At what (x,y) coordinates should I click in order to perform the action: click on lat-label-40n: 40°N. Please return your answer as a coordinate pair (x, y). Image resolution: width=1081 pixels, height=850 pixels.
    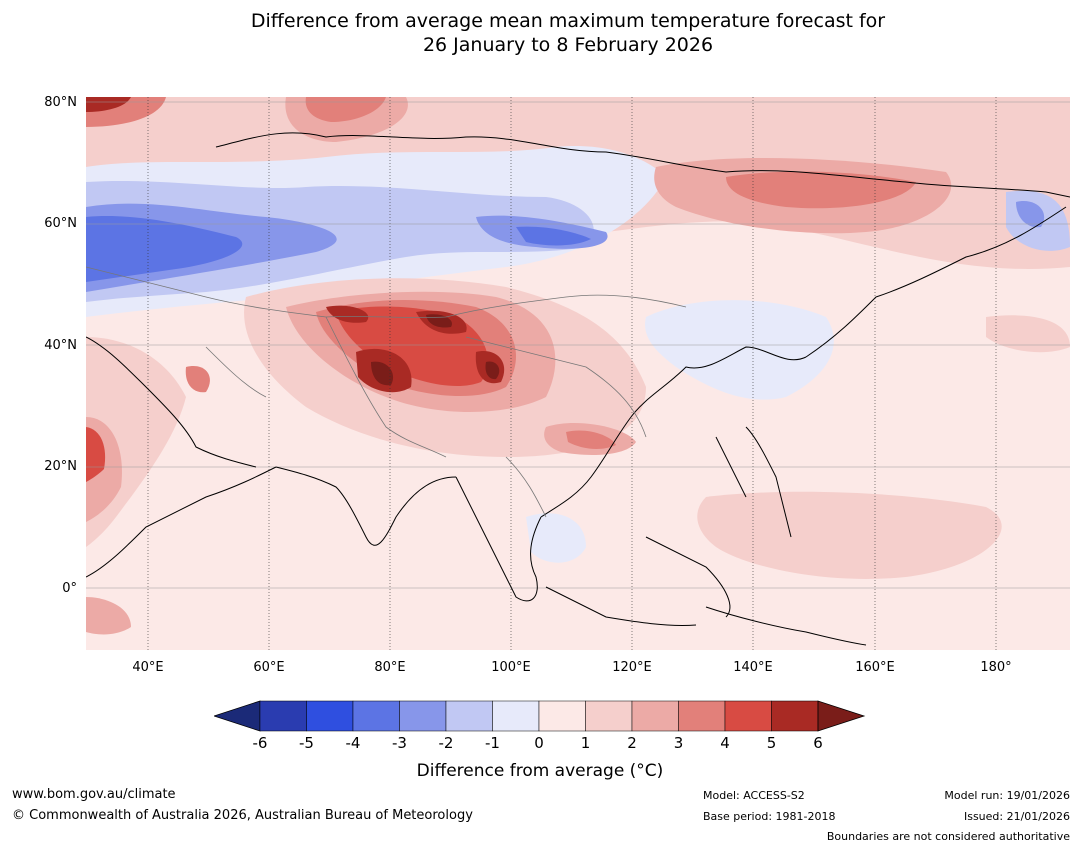
    Looking at the image, I should click on (60, 345).